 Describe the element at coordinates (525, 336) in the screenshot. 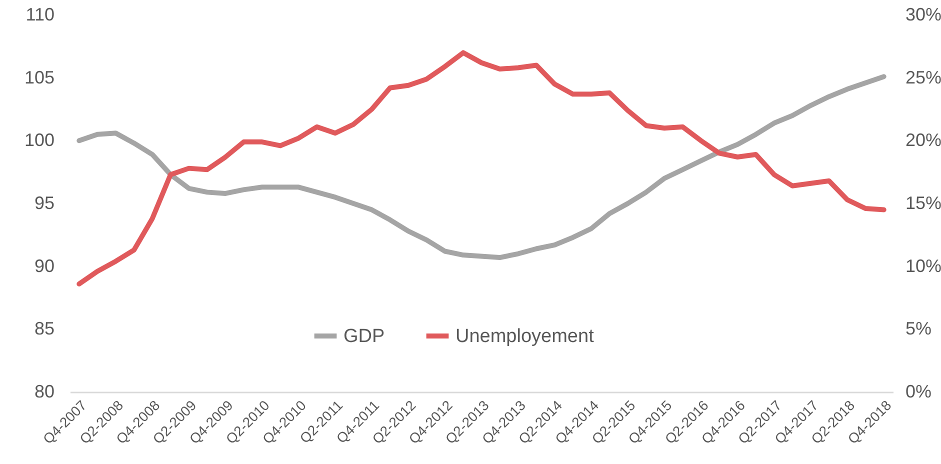

I see `legend-label: Unemployement` at that location.